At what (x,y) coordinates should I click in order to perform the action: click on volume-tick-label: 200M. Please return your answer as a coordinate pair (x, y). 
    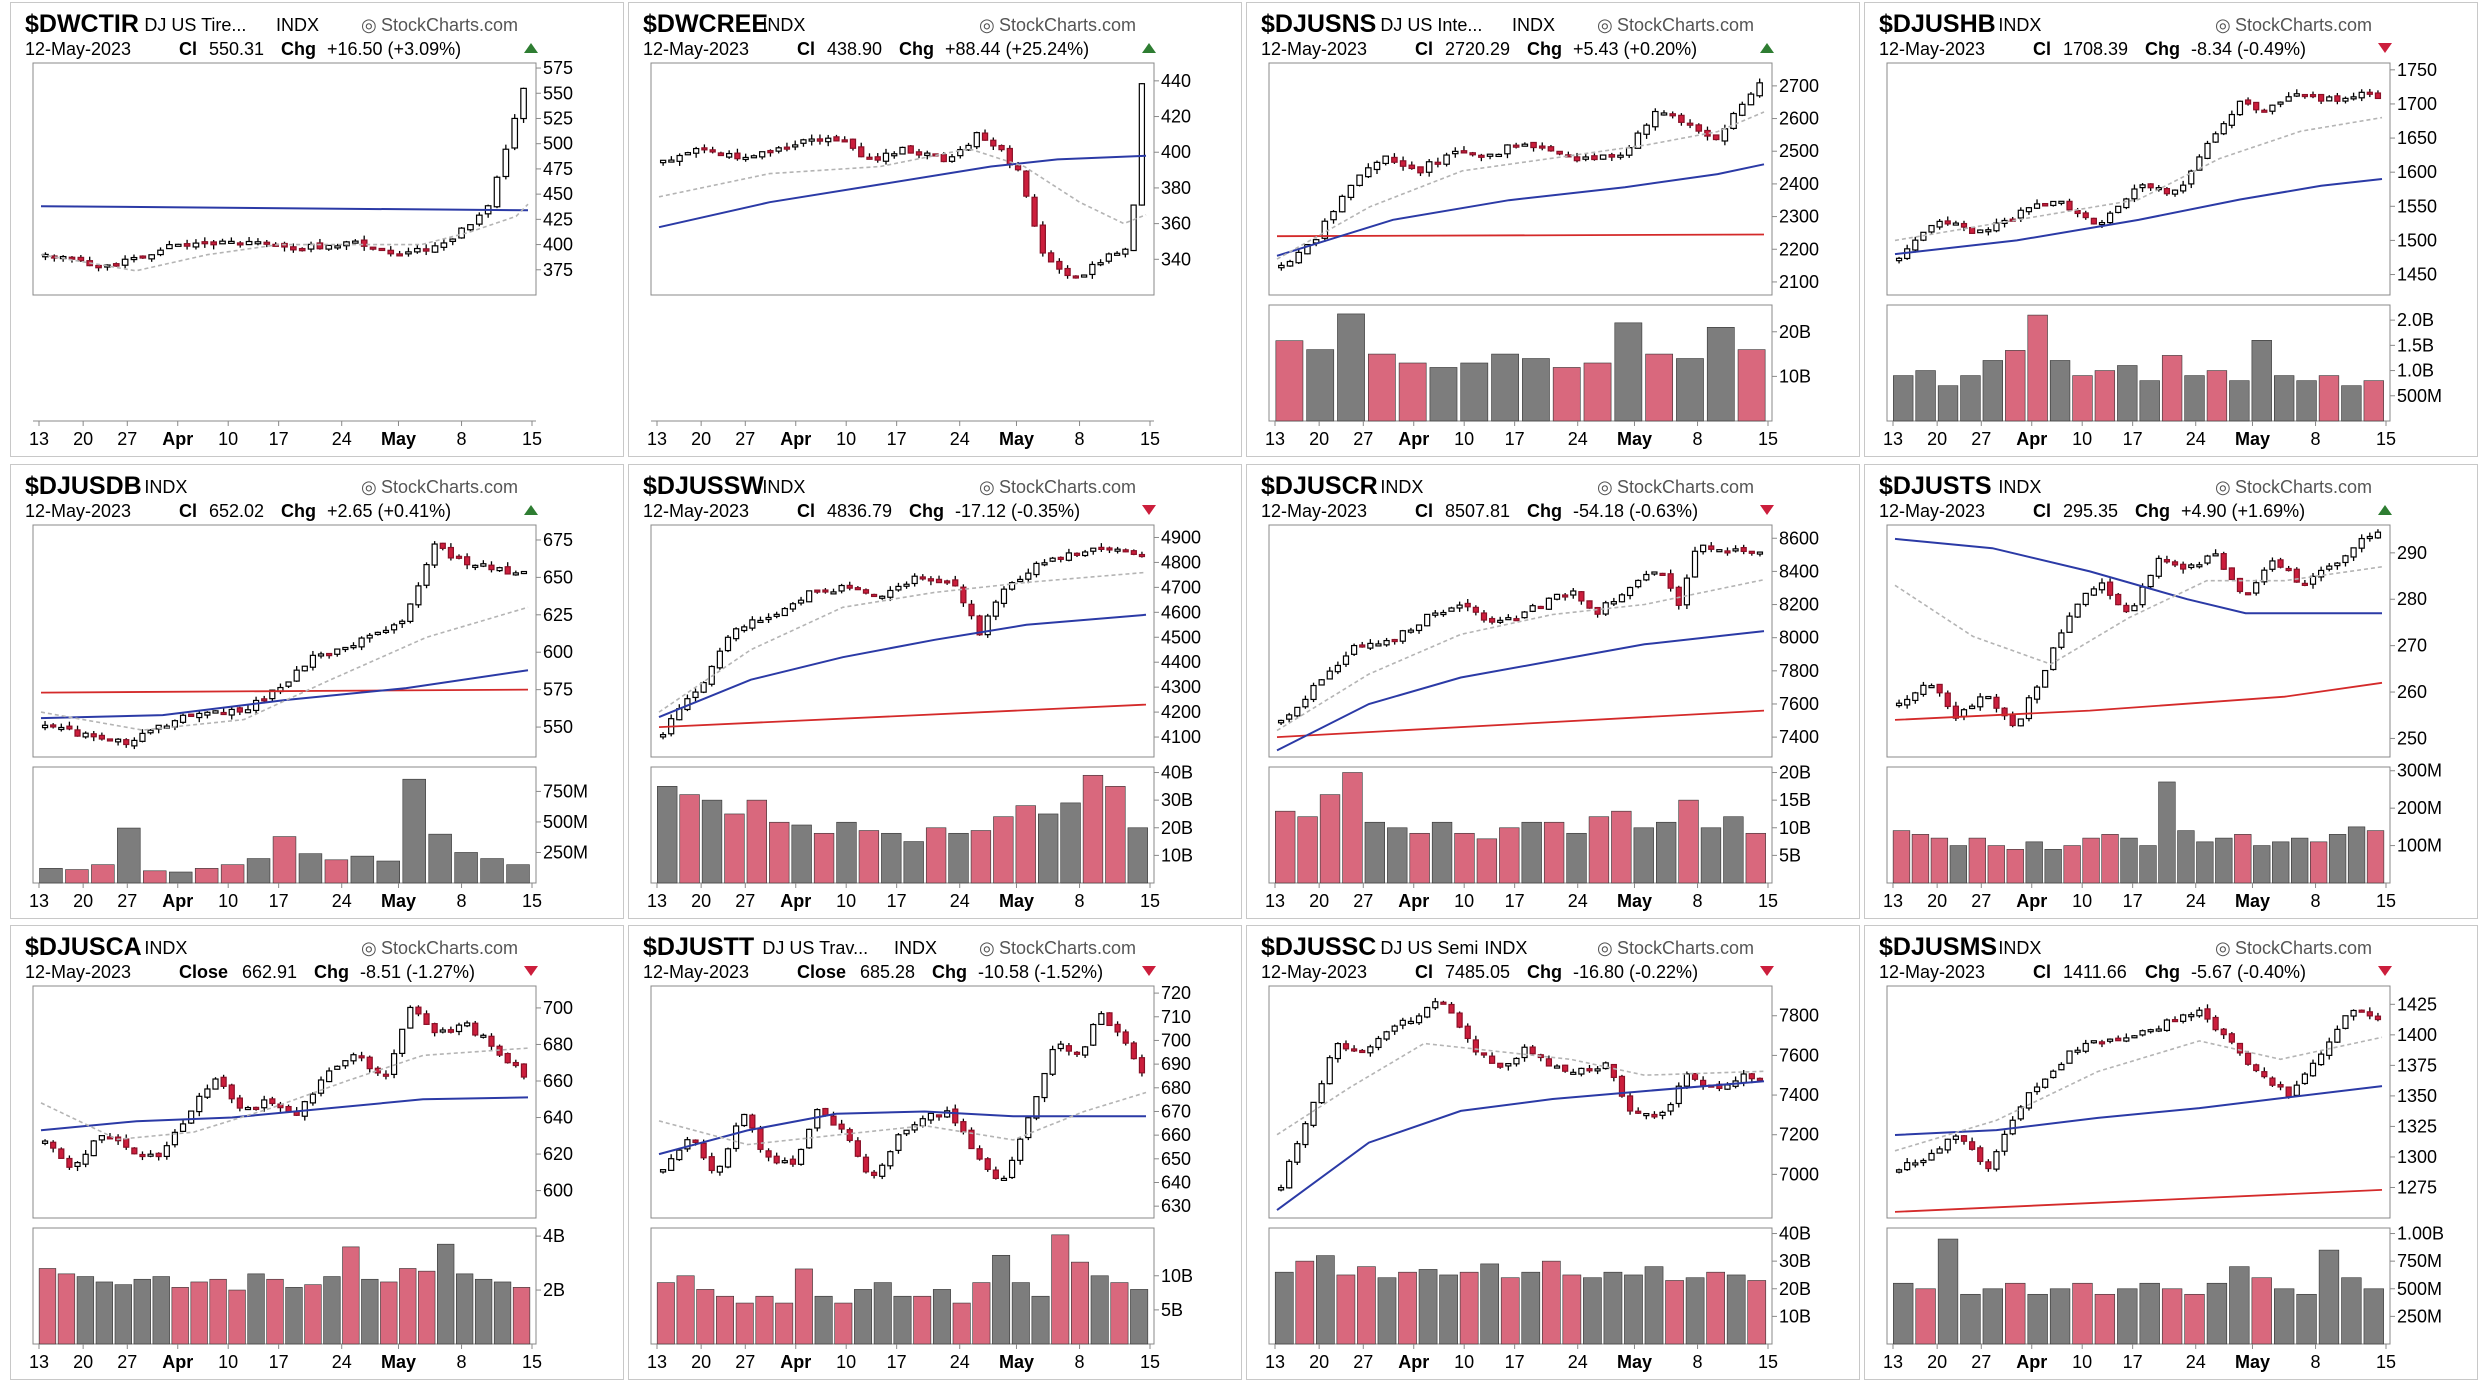
    Looking at the image, I should click on (2419, 808).